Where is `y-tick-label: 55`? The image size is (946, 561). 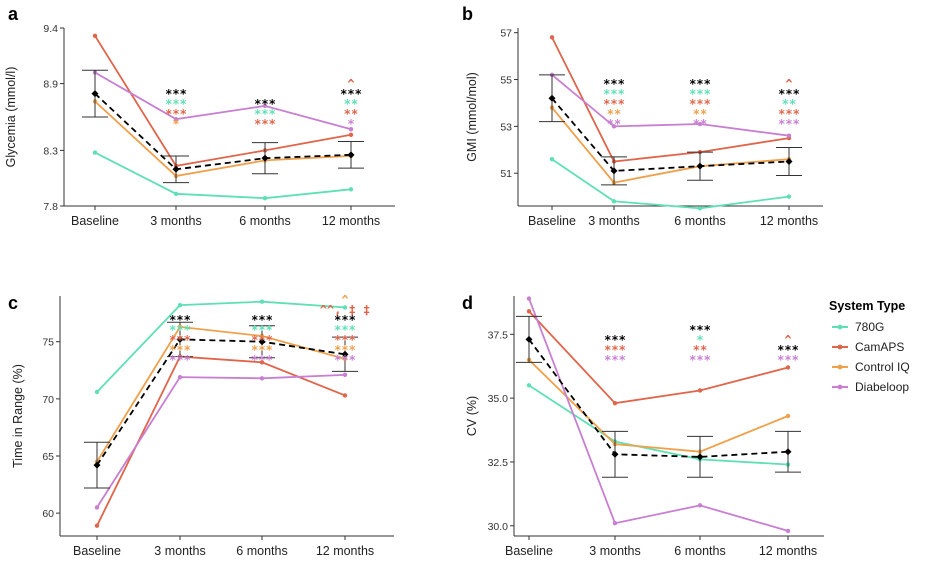 y-tick-label: 55 is located at coordinates (506, 81).